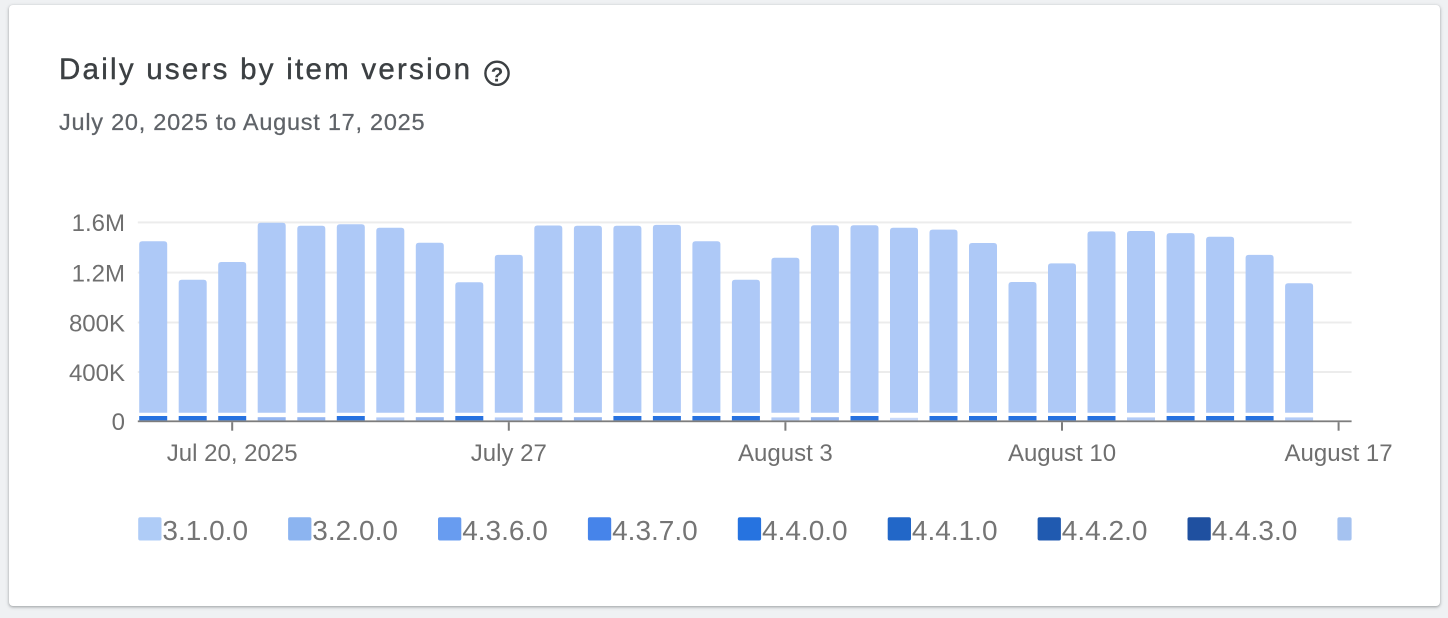  Describe the element at coordinates (1105, 530) in the screenshot. I see `svg-text: 4.4.2.0` at that location.